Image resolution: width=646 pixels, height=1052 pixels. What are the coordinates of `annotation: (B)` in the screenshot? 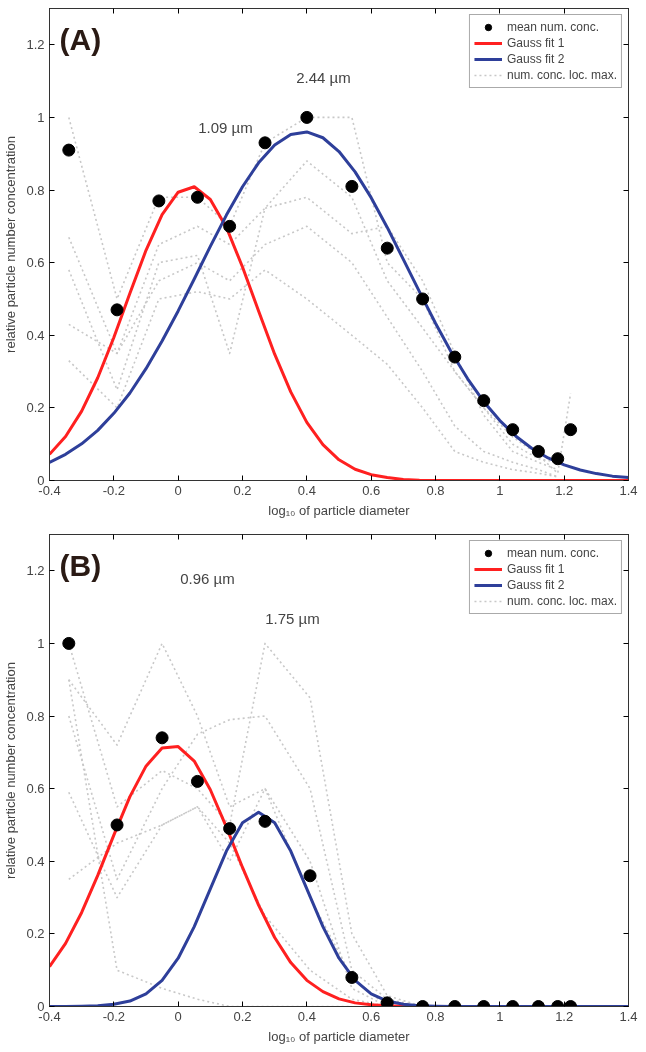 It's located at (80, 565).